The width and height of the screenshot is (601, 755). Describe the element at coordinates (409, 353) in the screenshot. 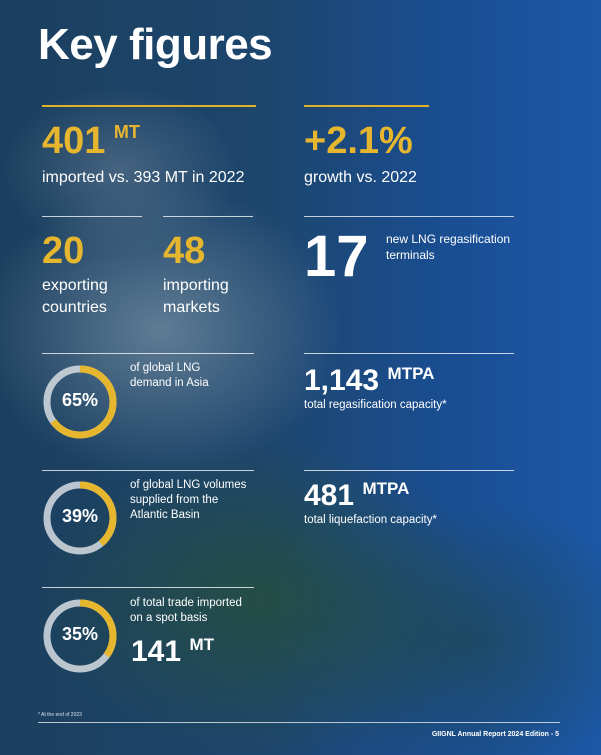

I see `divider-regas` at that location.